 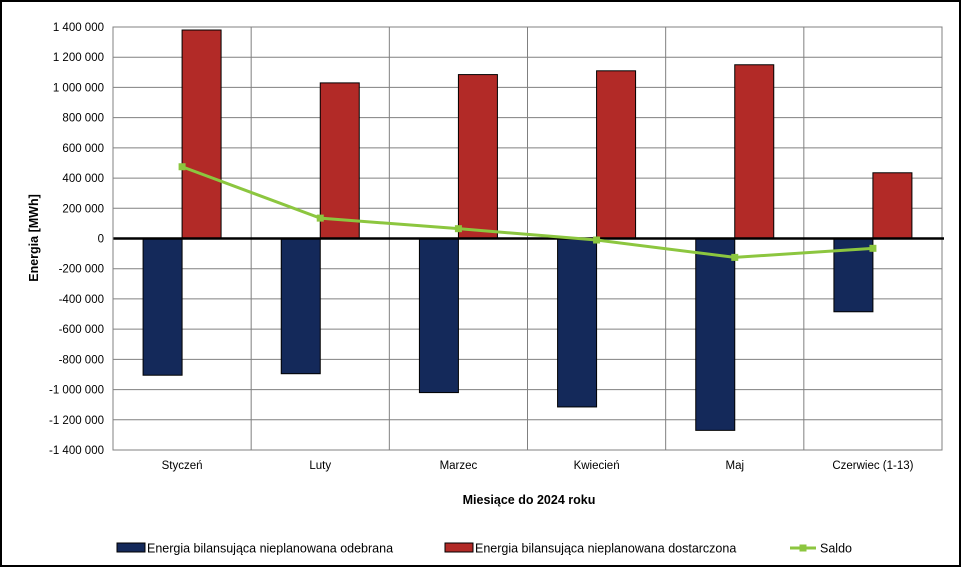 What do you see at coordinates (76, 451) in the screenshot?
I see `y-tick-label: -1 400 000` at bounding box center [76, 451].